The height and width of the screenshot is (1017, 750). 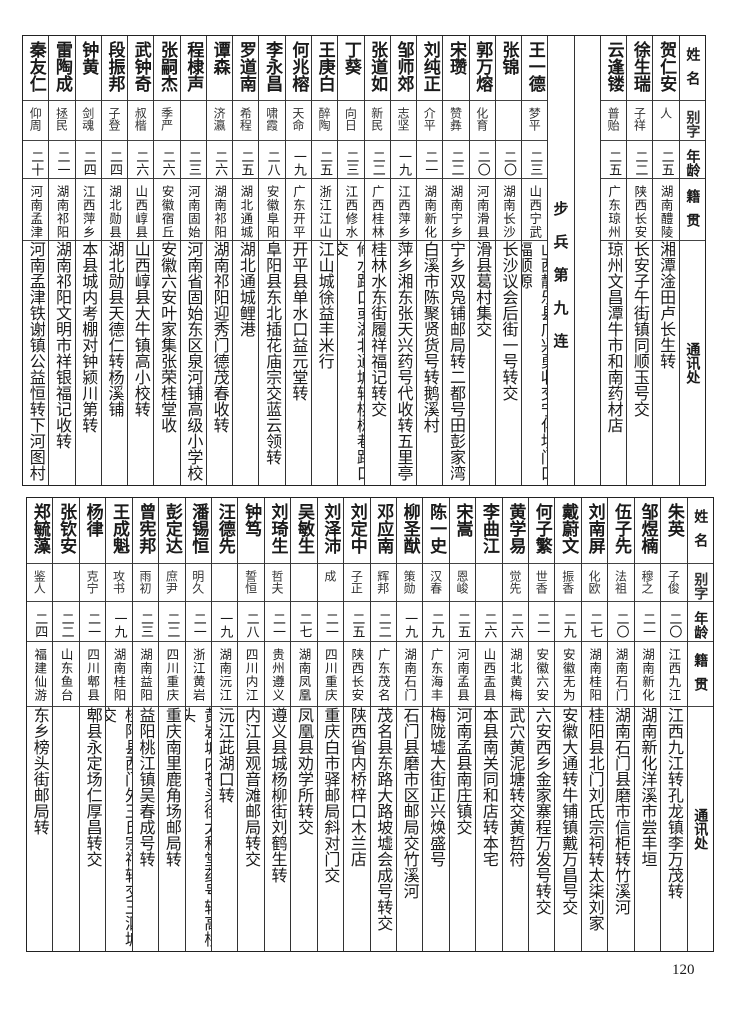 I want to click on record-alias: 季严, so click(x=167, y=121).